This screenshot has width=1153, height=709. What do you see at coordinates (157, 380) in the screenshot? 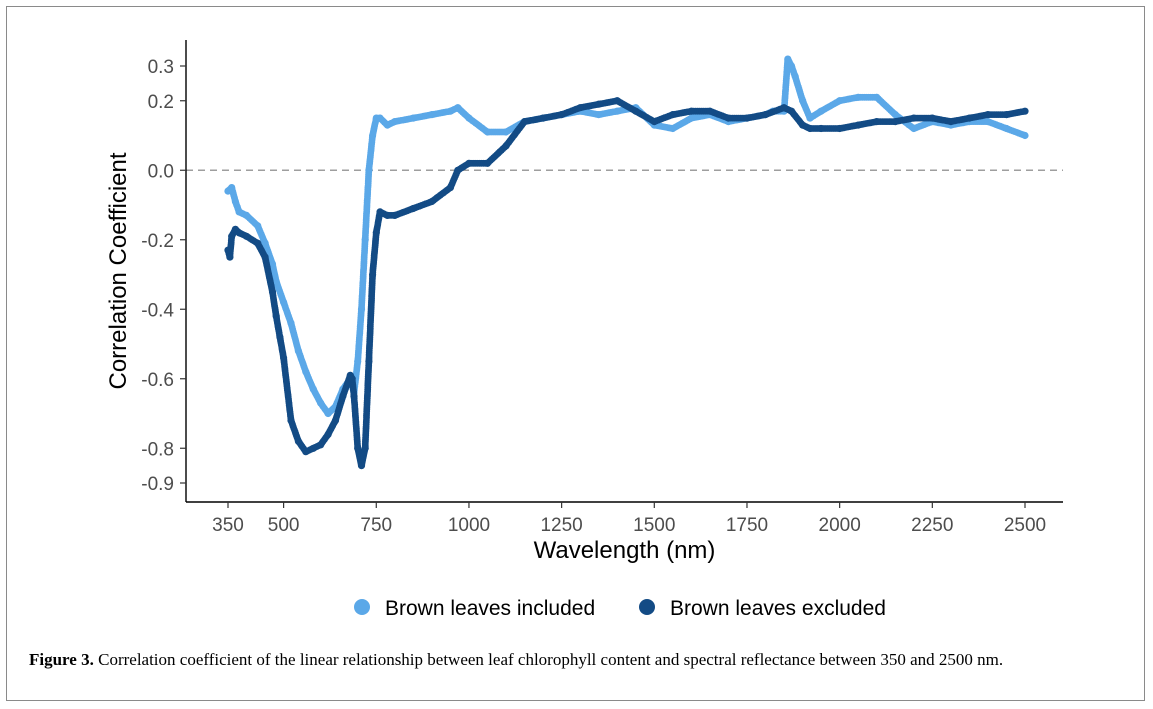
I see `y-tick-label: -0.6` at bounding box center [157, 380].